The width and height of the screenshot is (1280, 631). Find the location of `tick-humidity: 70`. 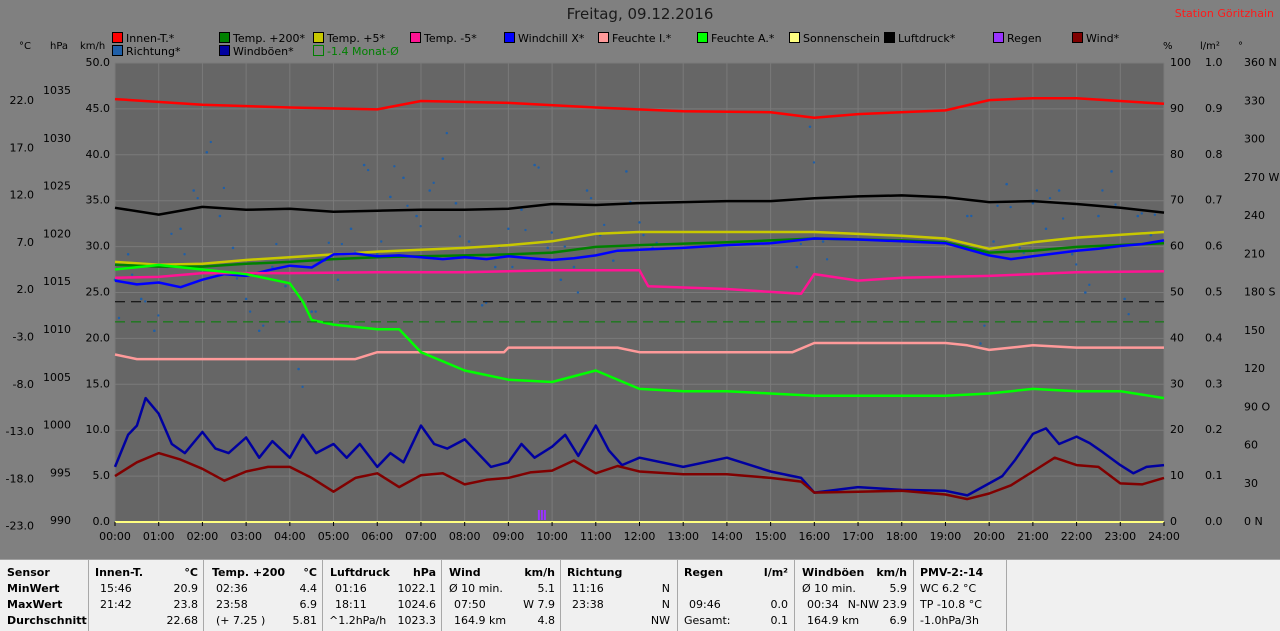

tick-humidity: 70 is located at coordinates (1177, 200).